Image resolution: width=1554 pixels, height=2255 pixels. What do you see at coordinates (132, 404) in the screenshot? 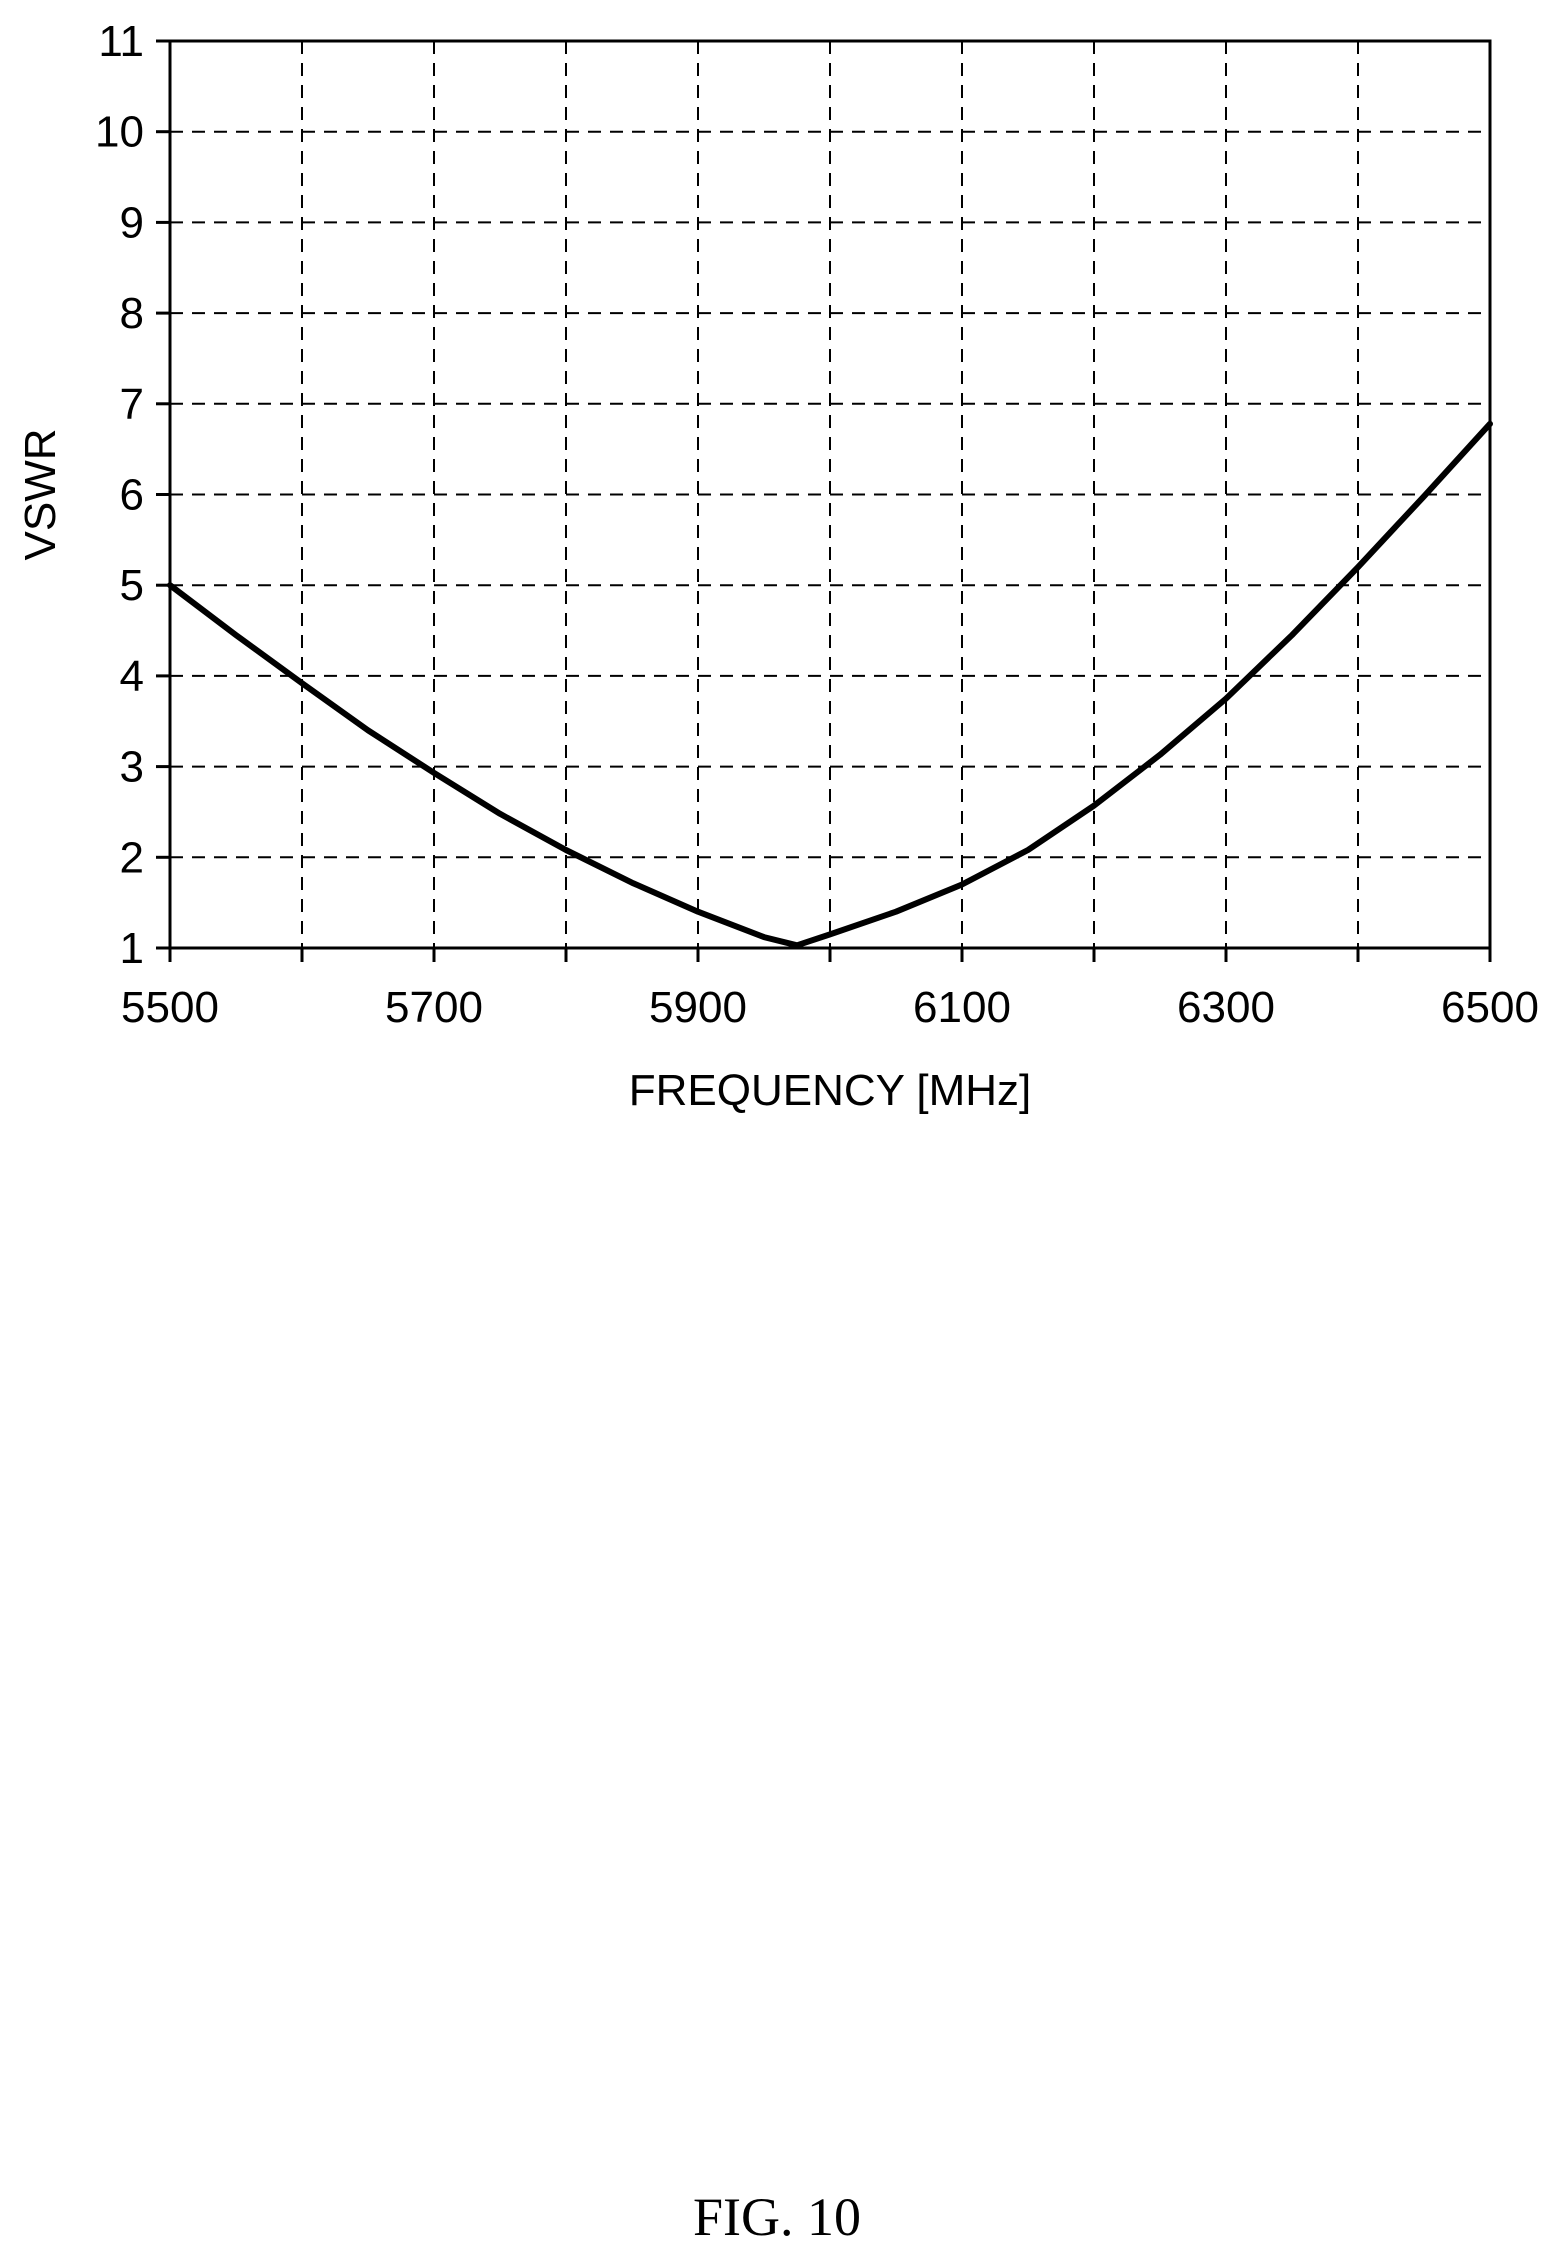
I see `y-tick-label: 7` at bounding box center [132, 404].